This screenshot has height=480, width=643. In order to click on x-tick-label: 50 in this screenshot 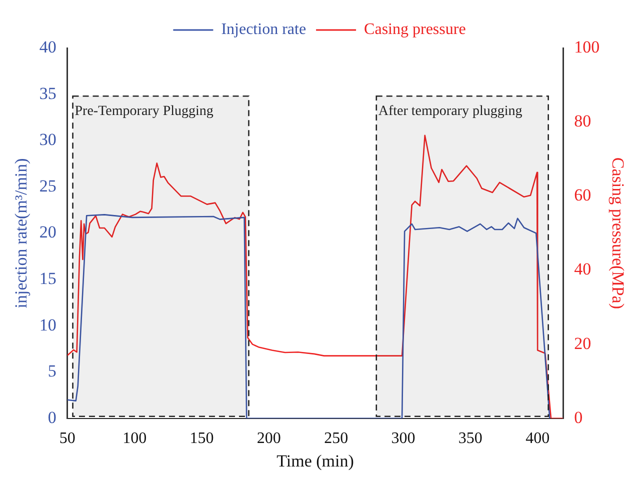, I will do `click(67, 439)`.